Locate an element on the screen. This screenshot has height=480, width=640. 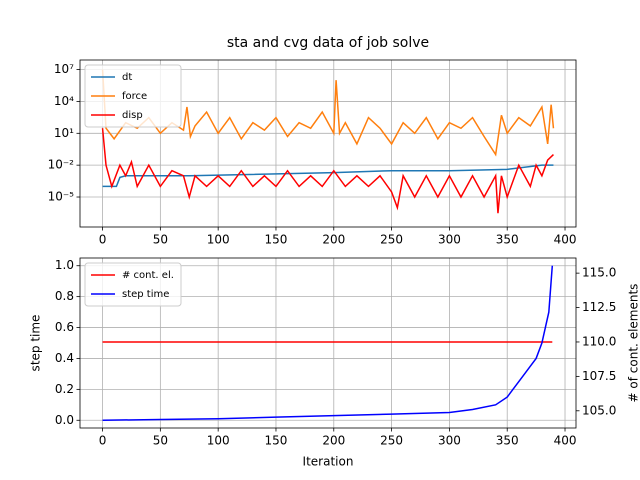
chart-title: sta and cvg data of job solve is located at coordinates (328, 43).